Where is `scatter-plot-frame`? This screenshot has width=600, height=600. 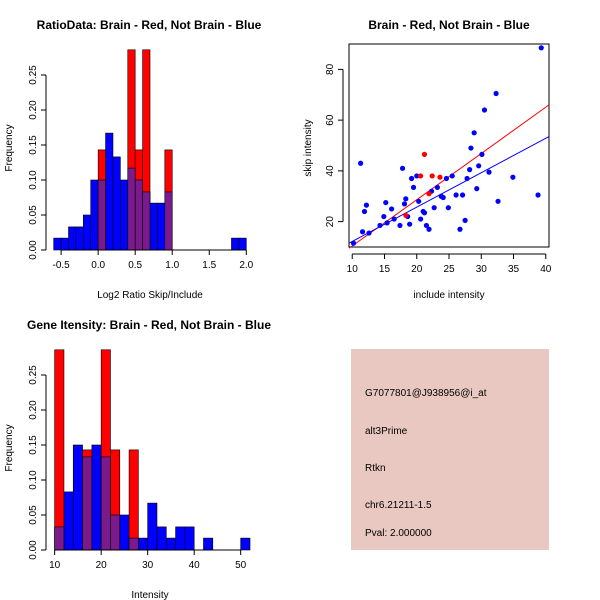 scatter-plot-frame is located at coordinates (449, 145).